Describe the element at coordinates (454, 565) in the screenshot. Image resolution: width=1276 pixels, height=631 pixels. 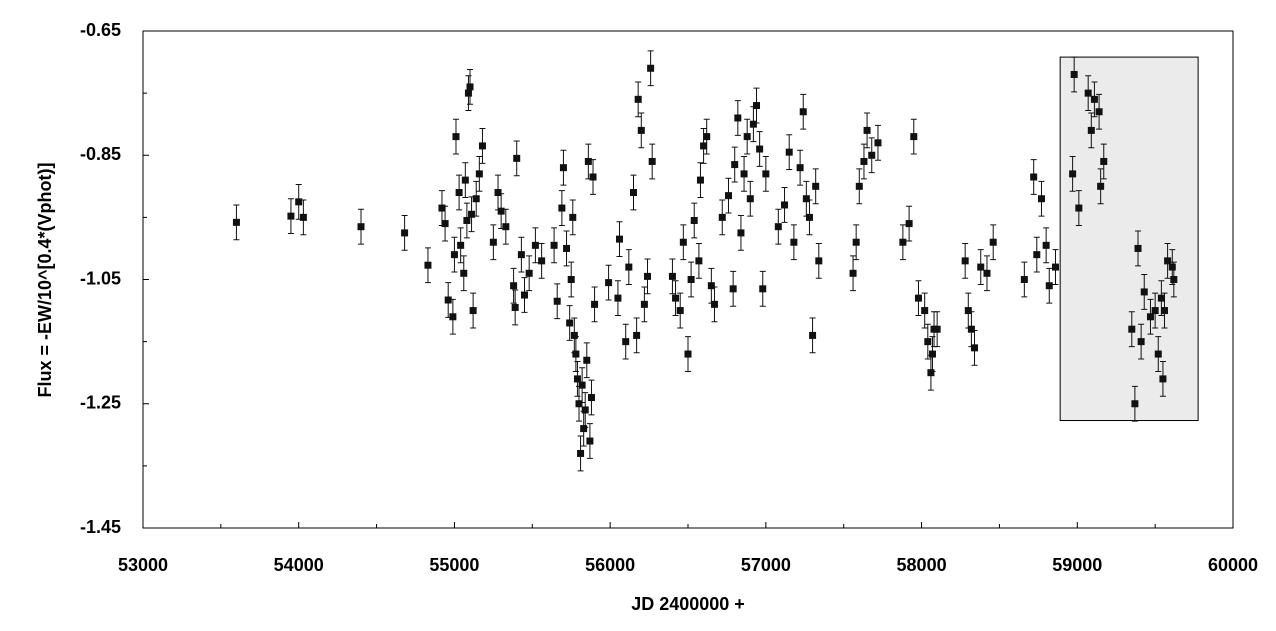
I see `x-tick-label: 55000` at that location.